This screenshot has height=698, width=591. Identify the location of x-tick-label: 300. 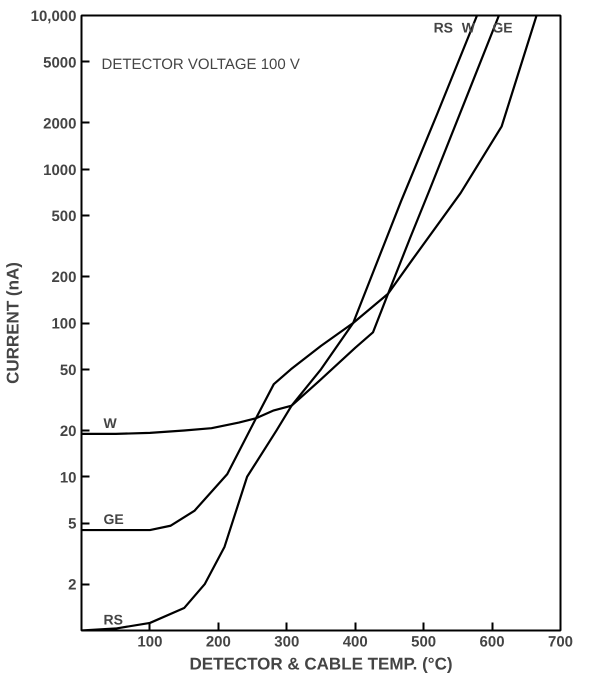
(287, 642).